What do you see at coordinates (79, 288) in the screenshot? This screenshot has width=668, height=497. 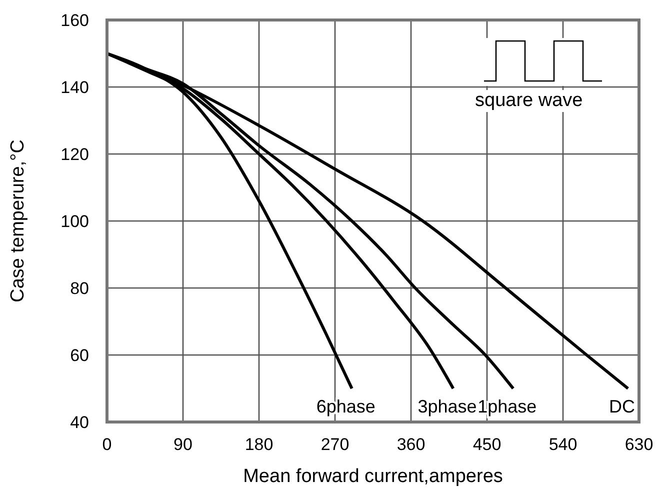 I see `y-tick-label: 80` at bounding box center [79, 288].